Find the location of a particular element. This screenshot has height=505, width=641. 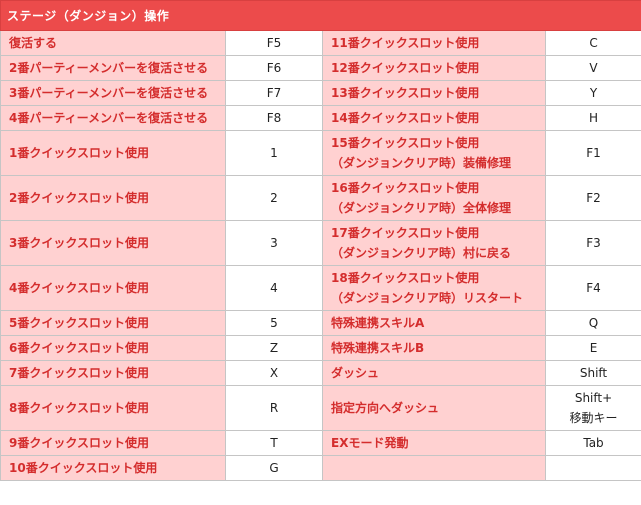

key-label: Y is located at coordinates (593, 93).